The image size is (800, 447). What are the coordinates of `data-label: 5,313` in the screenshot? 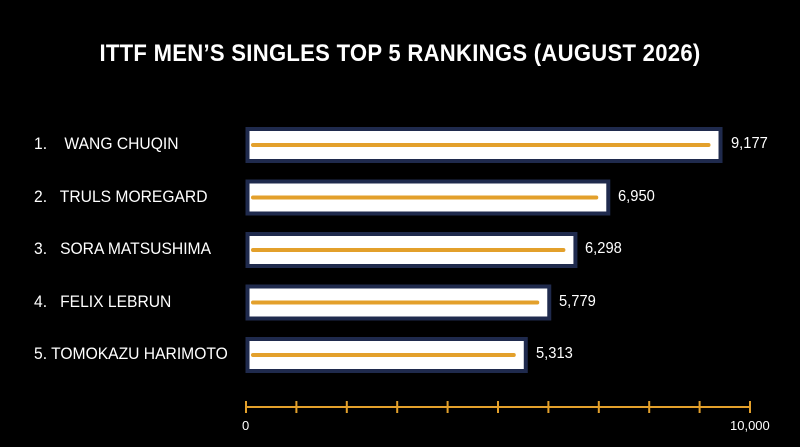 It's located at (554, 353).